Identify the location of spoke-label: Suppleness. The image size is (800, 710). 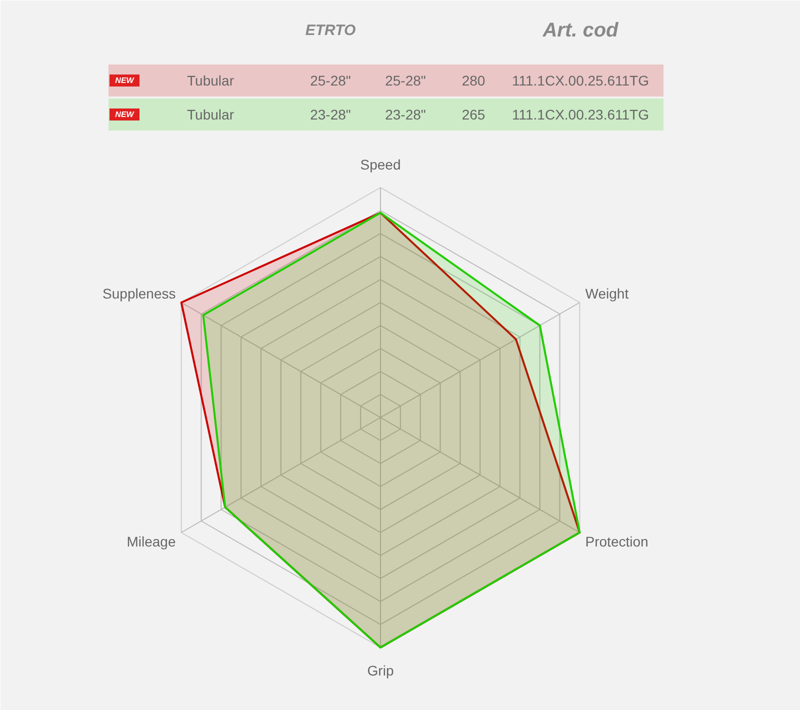
(139, 294).